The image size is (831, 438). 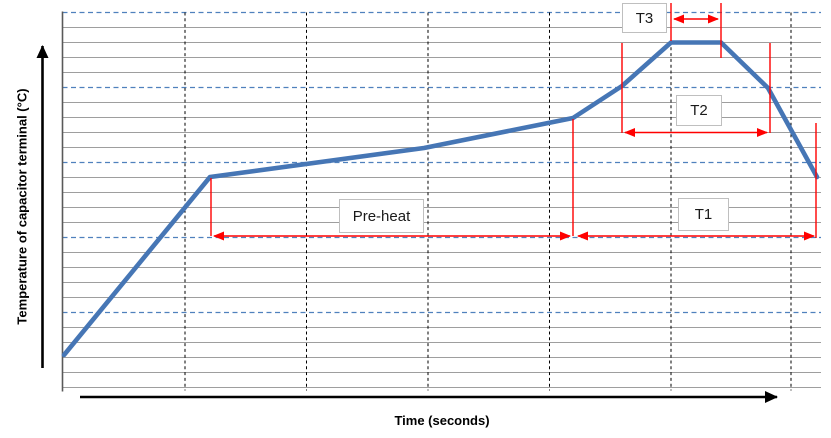 I want to click on preheat-label-box: Pre-heat, so click(x=381, y=216).